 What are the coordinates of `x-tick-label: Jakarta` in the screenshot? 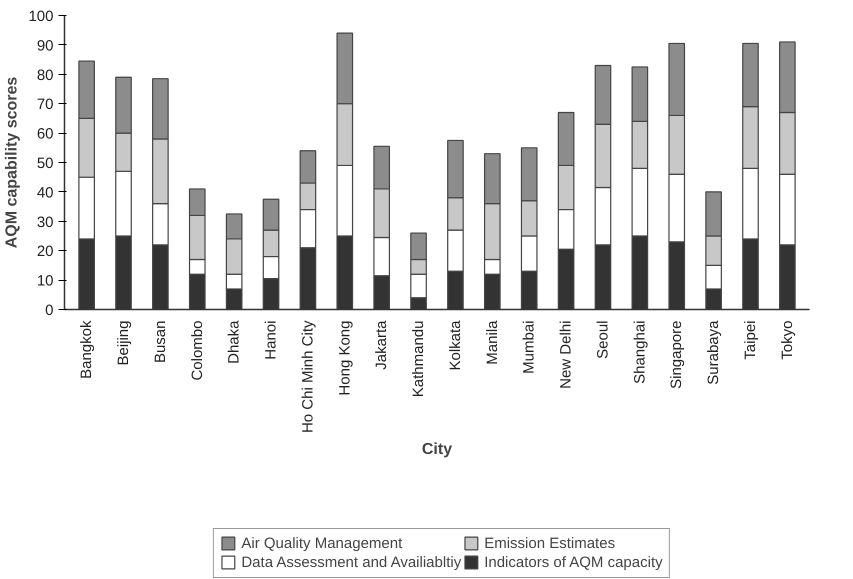 It's located at (381, 345).